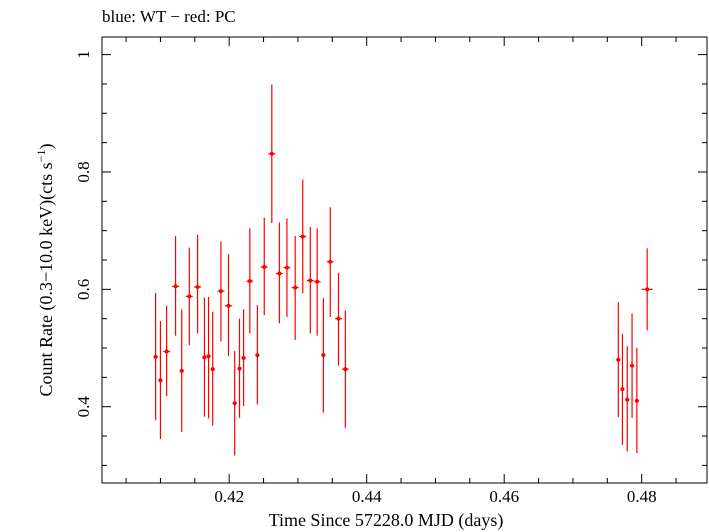 Image resolution: width=709 pixels, height=532 pixels. What do you see at coordinates (504, 496) in the screenshot?
I see `x-tick-label: 0.46` at bounding box center [504, 496].